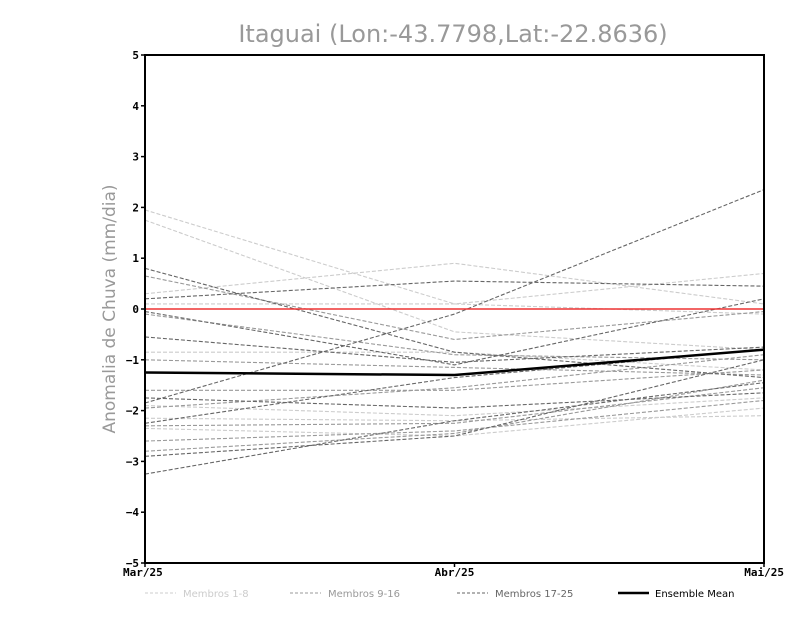  I want to click on x-tick-label: Abr/25, so click(455, 572).